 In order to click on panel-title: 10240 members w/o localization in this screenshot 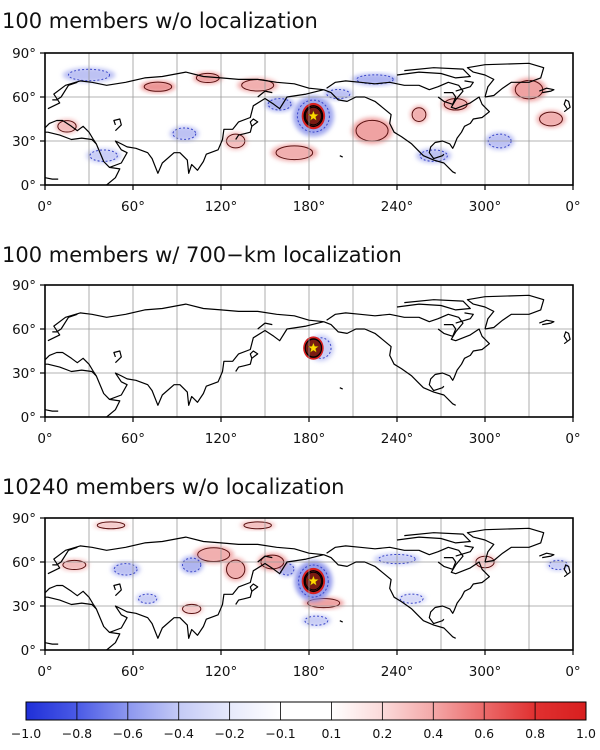, I will do `click(173, 487)`.